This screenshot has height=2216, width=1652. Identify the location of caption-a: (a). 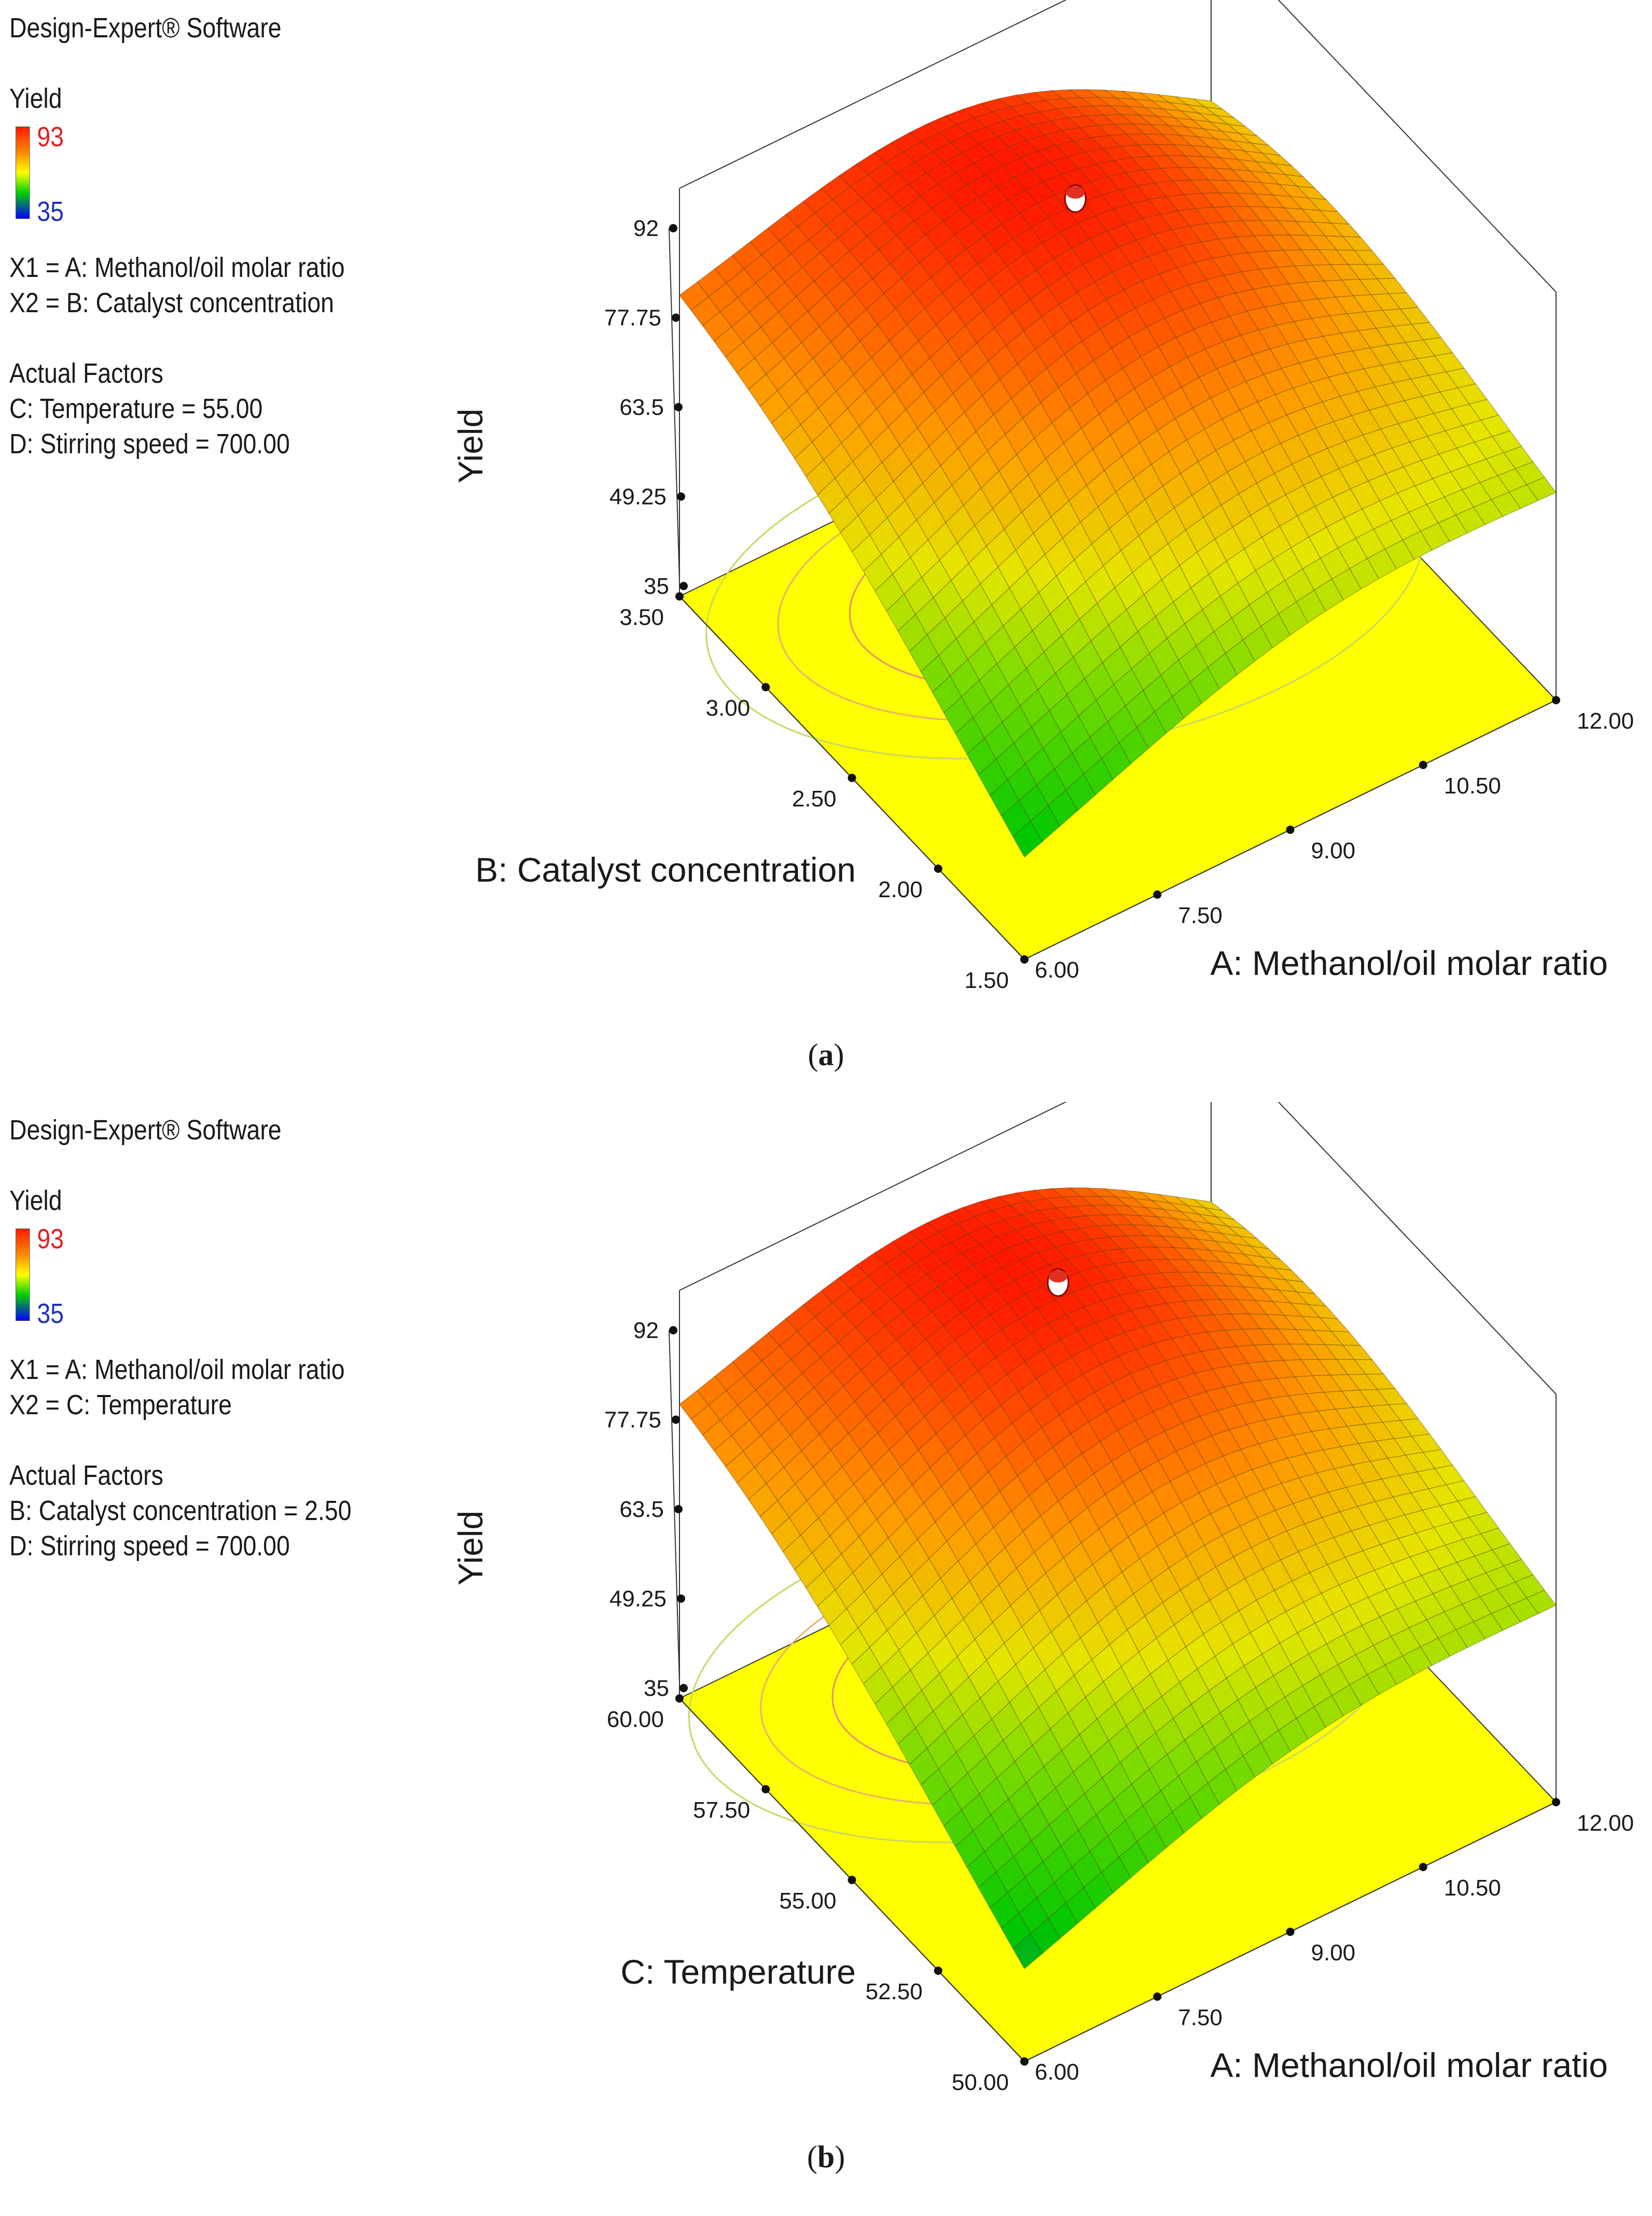
(826, 1055).